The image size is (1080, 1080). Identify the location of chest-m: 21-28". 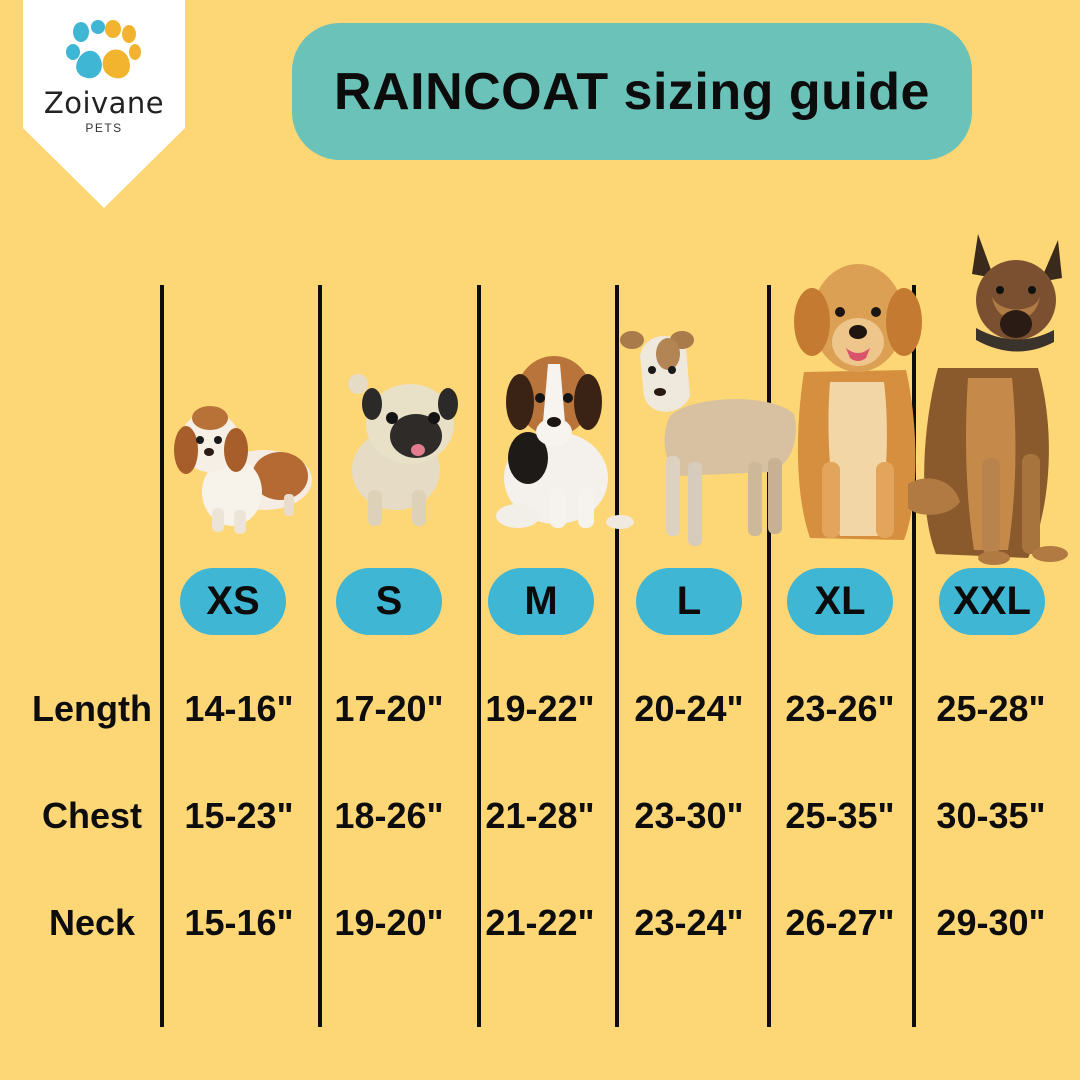
(540, 815).